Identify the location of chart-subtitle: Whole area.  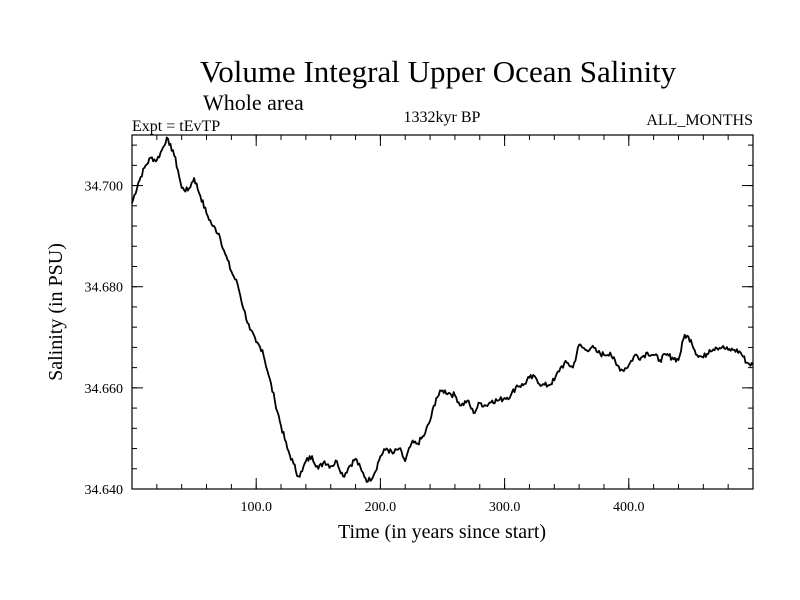
(253, 102).